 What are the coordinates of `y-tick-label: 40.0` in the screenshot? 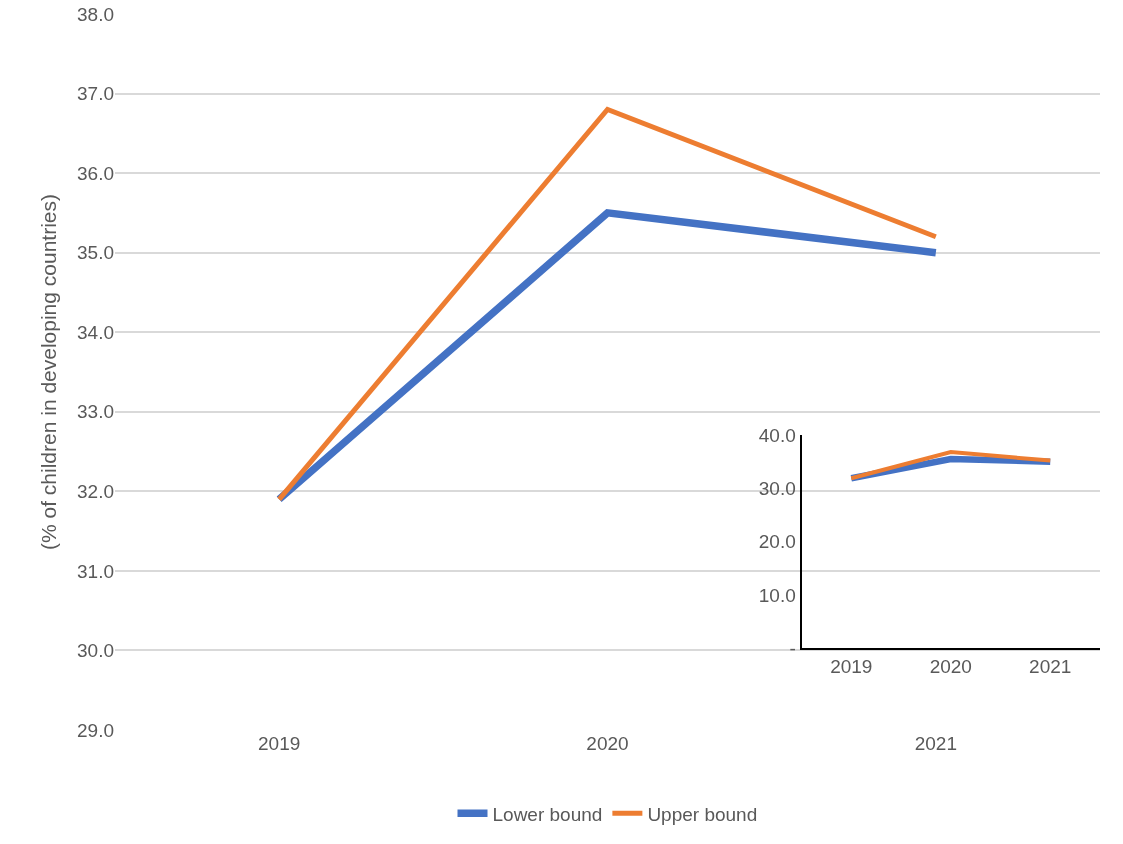 It's located at (777, 435).